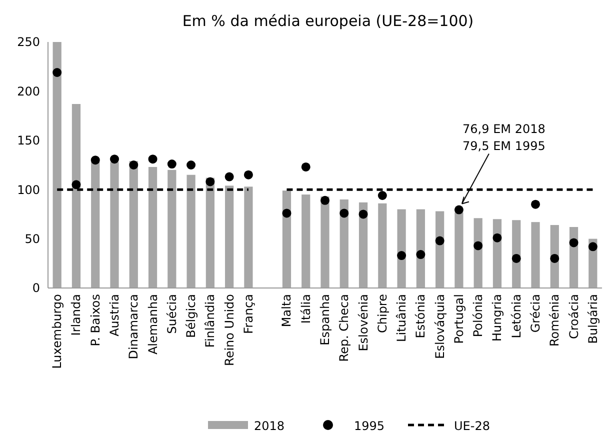 The height and width of the screenshot is (446, 616). Describe the element at coordinates (344, 328) in the screenshot. I see `x-tick-label: Rep. Checa` at that location.